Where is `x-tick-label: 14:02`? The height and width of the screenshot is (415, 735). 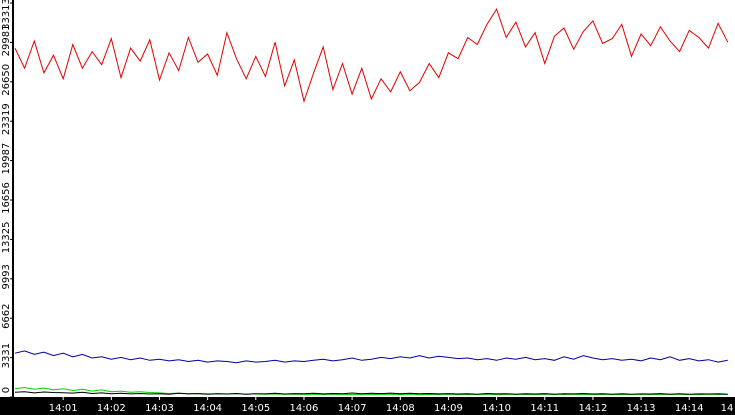
x-tick-label: 14:02 is located at coordinates (111, 408).